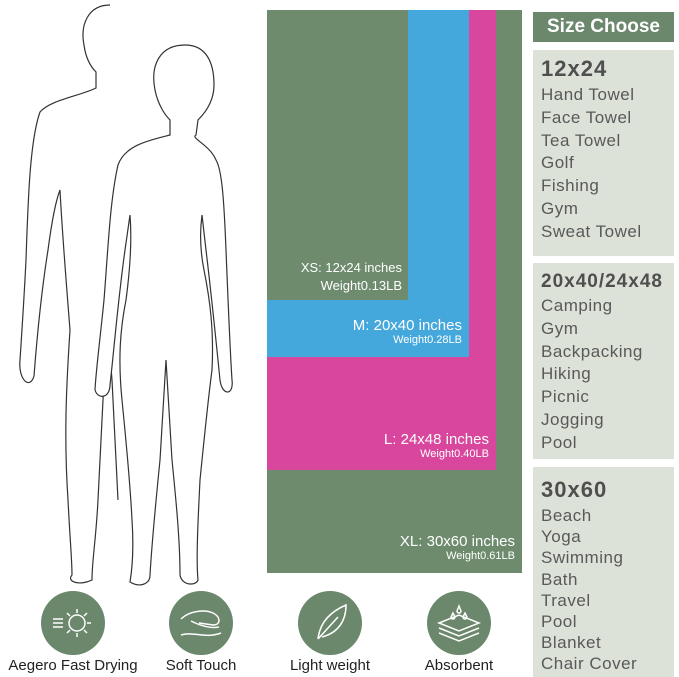 The width and height of the screenshot is (679, 677). Describe the element at coordinates (559, 579) in the screenshot. I see `list-item: Bath` at that location.